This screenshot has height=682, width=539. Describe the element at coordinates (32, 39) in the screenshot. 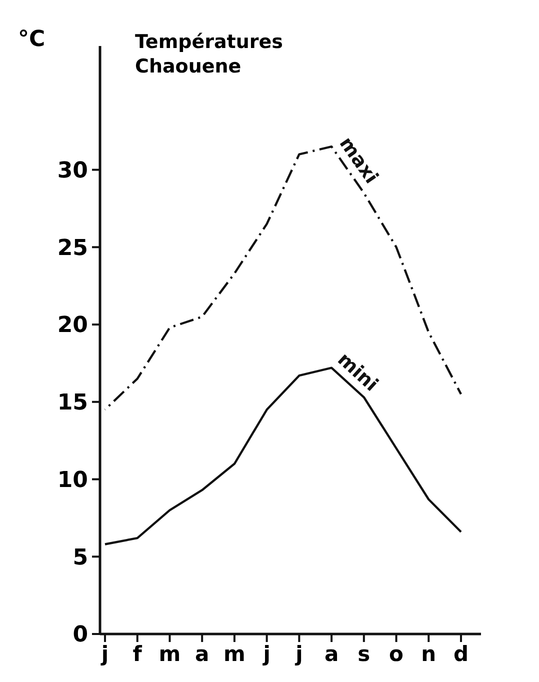

I see `y-axis-title: °C` at that location.